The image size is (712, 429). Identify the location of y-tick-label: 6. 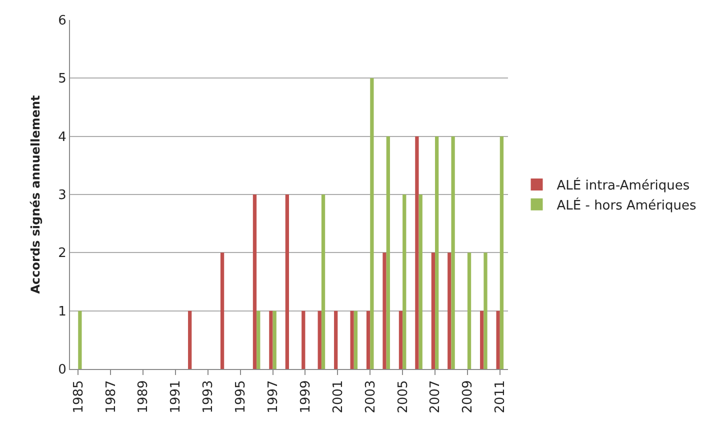
(62, 21).